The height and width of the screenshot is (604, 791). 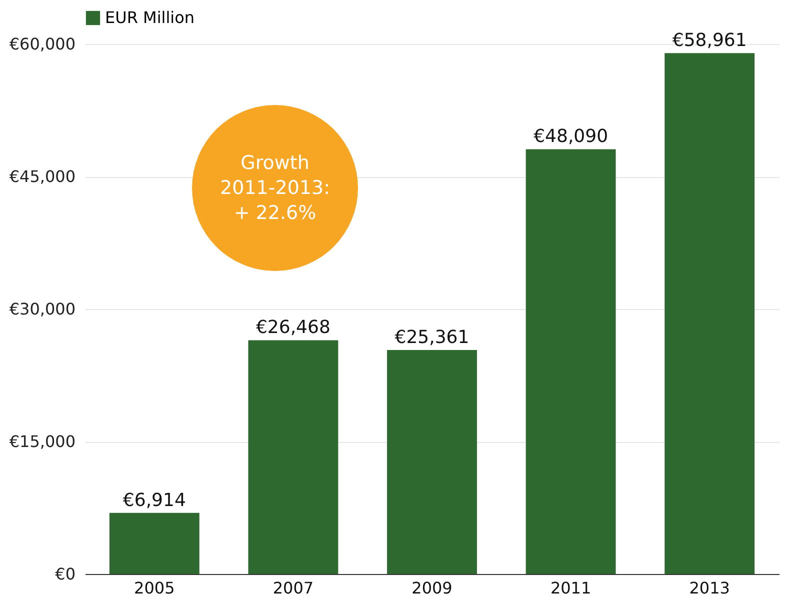 I want to click on legend-label: EUR Million, so click(x=150, y=17).